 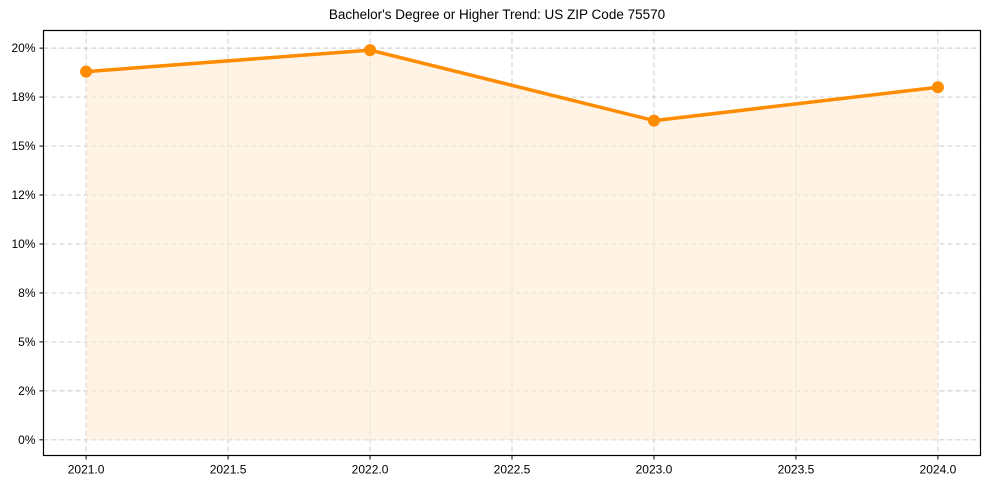 What do you see at coordinates (370, 470) in the screenshot?
I see `x-tick-label: 2022.0` at bounding box center [370, 470].